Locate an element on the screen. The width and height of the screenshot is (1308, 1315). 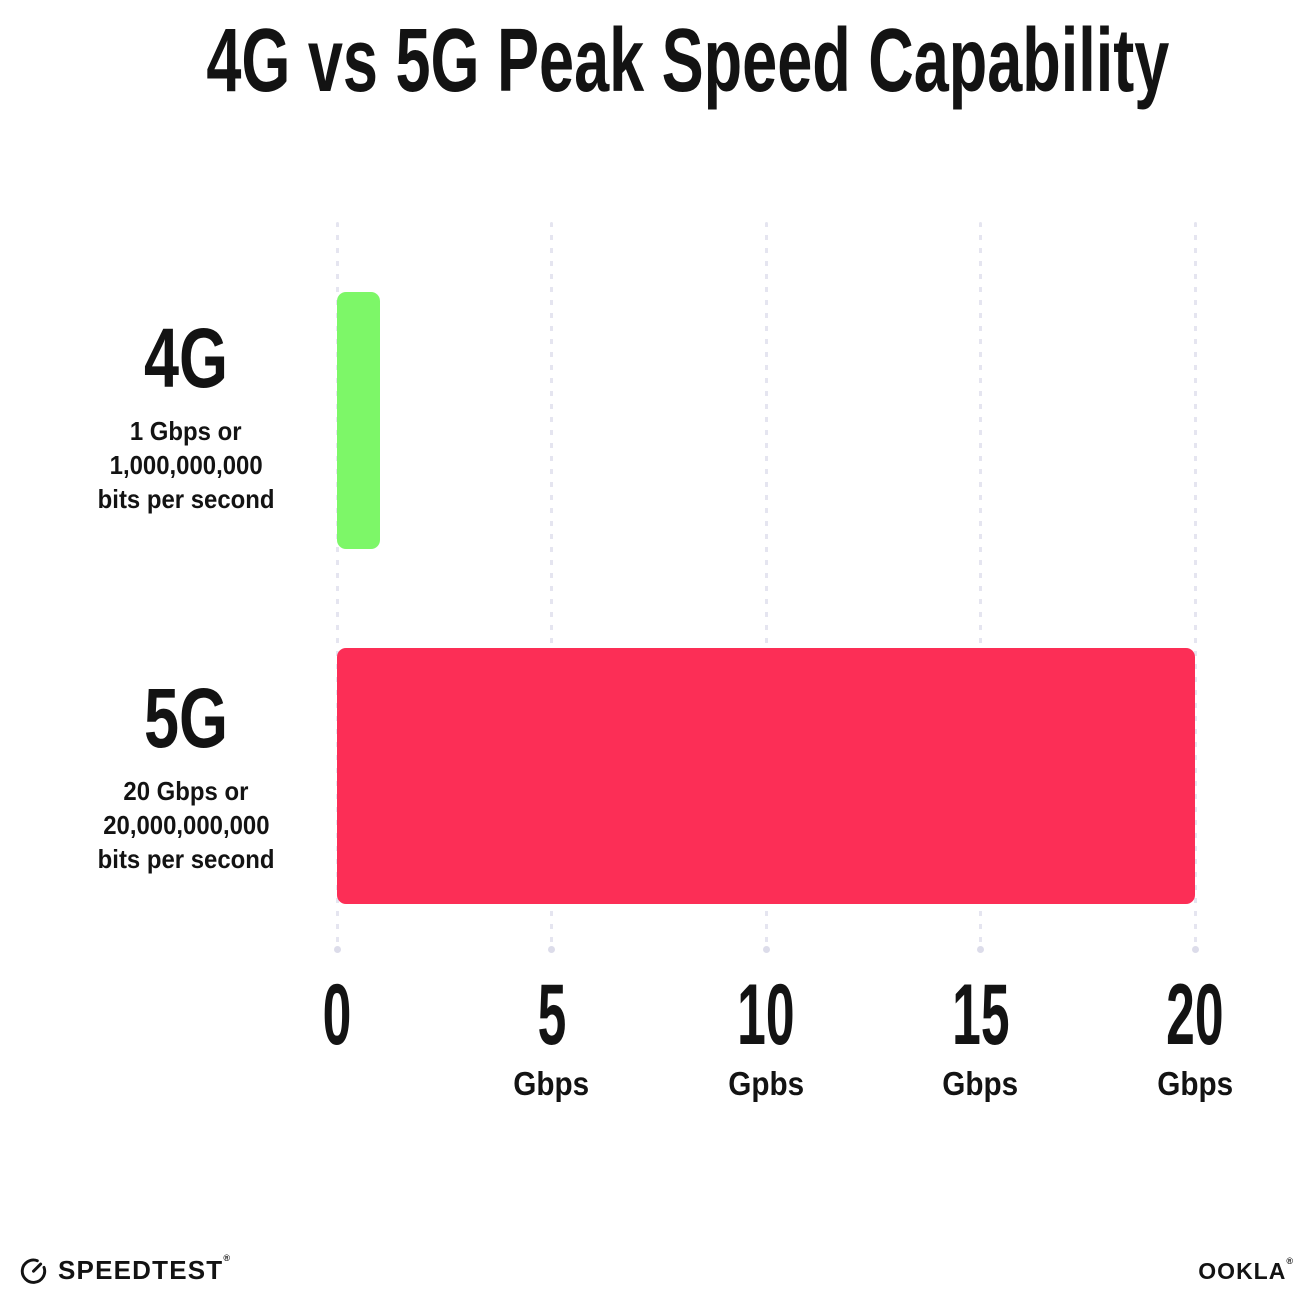
speedtest-wordmark: SPEEDTEST® is located at coordinates (144, 1269).